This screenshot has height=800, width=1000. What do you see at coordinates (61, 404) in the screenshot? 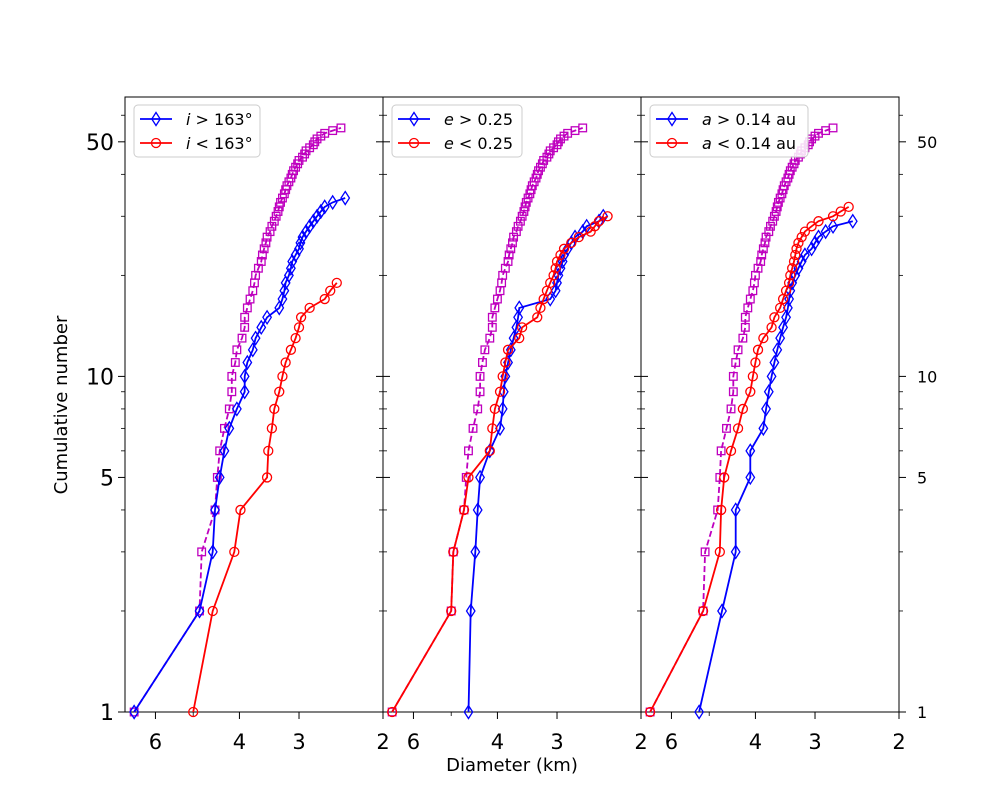
I see `y-axis-label: Cumulative number` at bounding box center [61, 404].